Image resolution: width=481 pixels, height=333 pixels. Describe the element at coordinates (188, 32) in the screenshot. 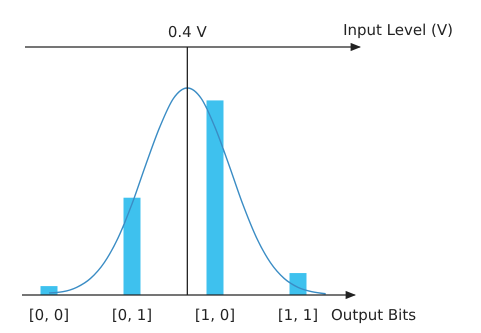

I see `text: 0.4 V` at that location.